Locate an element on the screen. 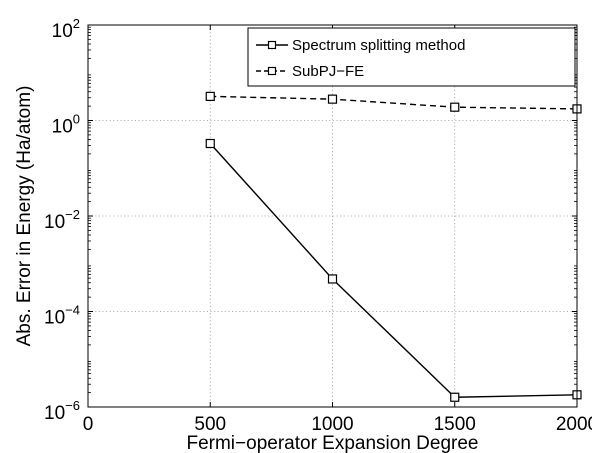  y-tick-label: 10⁻² is located at coordinates (62, 220).